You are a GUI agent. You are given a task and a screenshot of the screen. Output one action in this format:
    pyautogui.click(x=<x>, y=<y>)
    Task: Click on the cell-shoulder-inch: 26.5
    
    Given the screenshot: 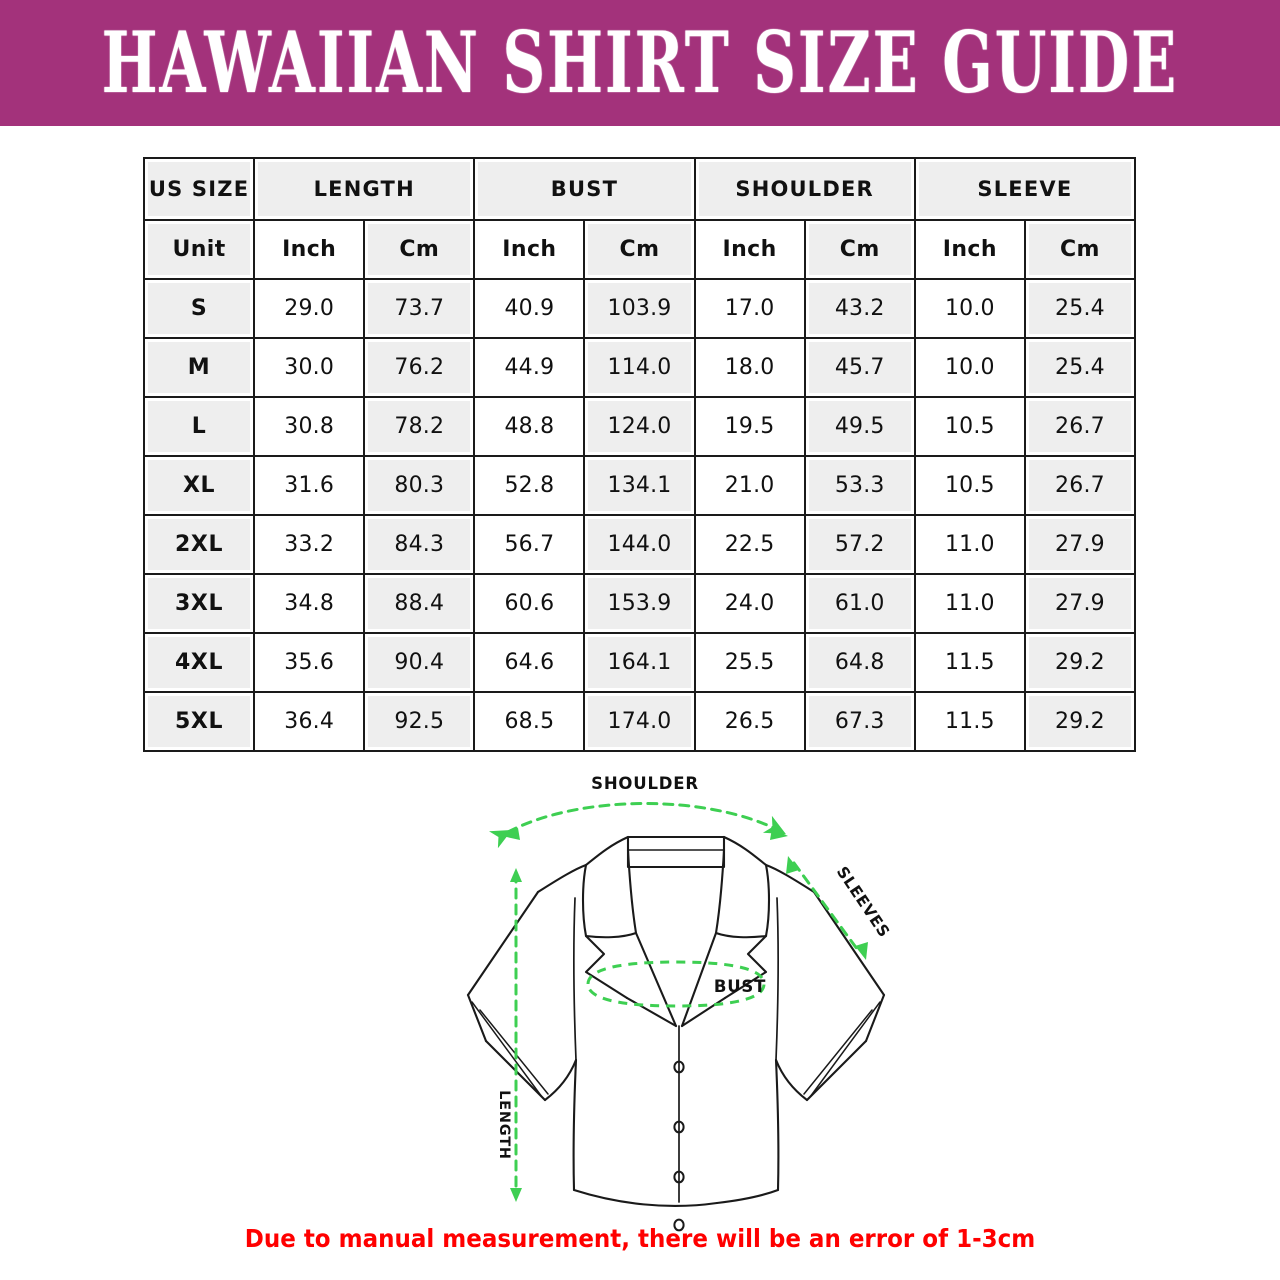 What is the action you would take?
    pyautogui.click(x=749, y=721)
    